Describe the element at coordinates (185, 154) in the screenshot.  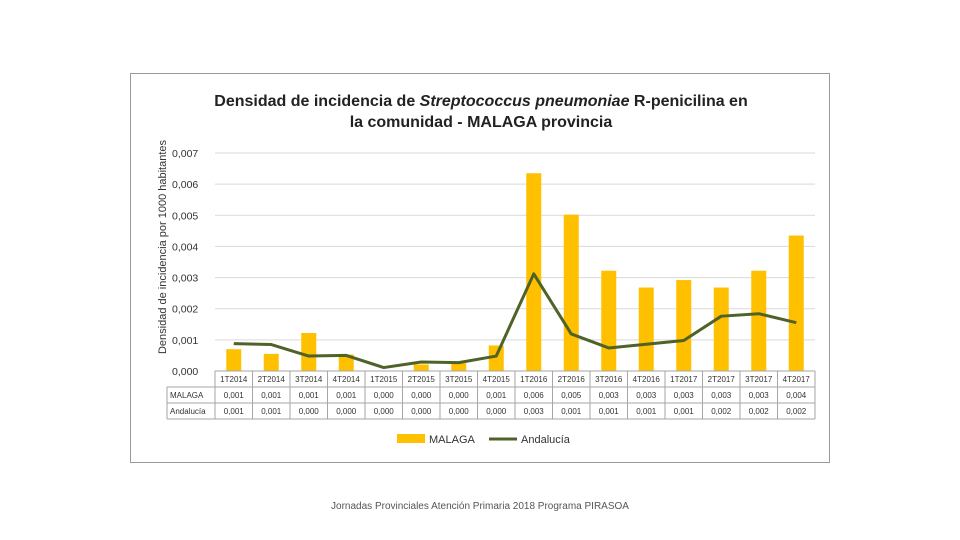
I see `y-tick-label: 0,007` at that location.